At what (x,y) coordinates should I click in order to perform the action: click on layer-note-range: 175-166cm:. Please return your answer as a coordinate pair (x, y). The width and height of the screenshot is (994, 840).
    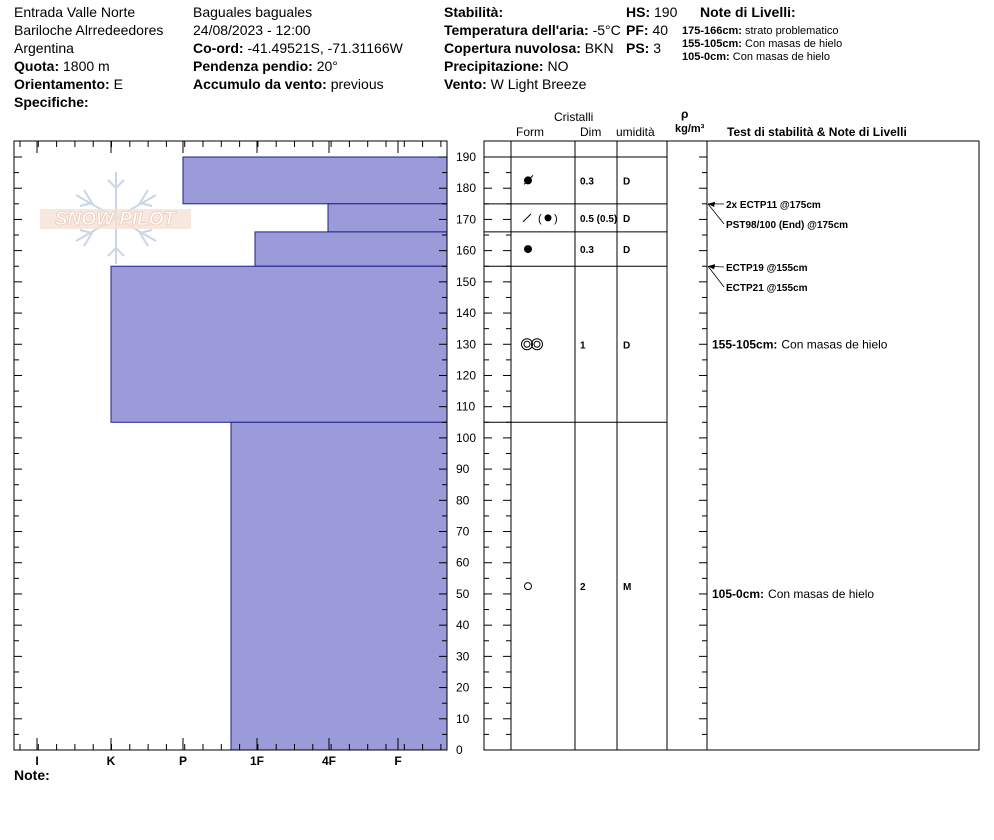
    Looking at the image, I should click on (712, 31).